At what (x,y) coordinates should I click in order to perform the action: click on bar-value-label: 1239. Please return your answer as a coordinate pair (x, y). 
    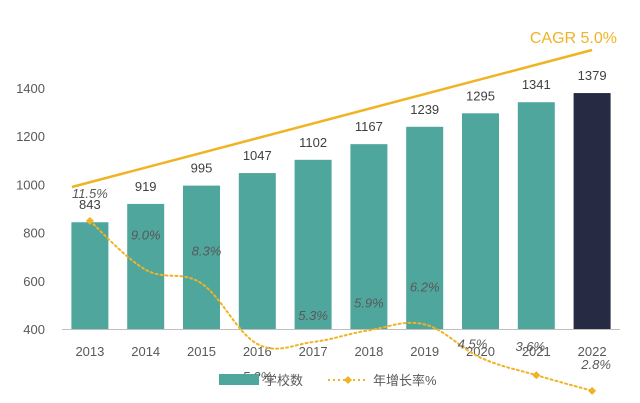
    Looking at the image, I should click on (424, 109).